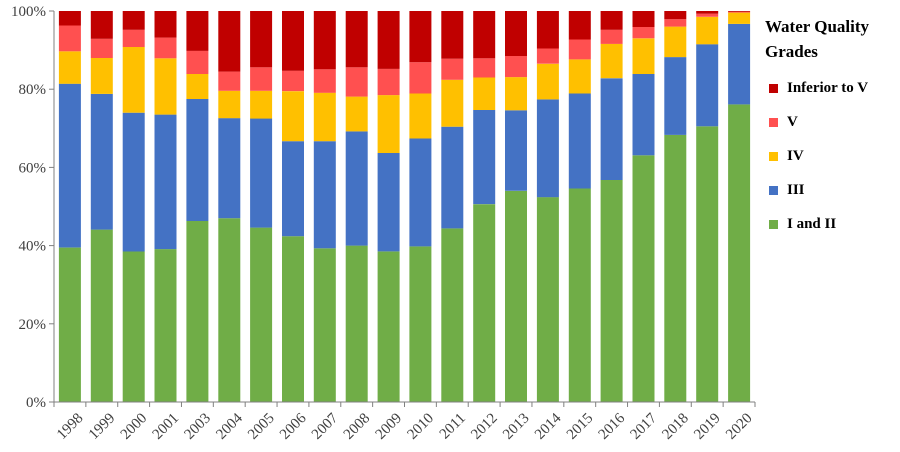 The image size is (900, 452). Describe the element at coordinates (293, 41) in the screenshot. I see `bar-inferior-to-v-2006` at that location.